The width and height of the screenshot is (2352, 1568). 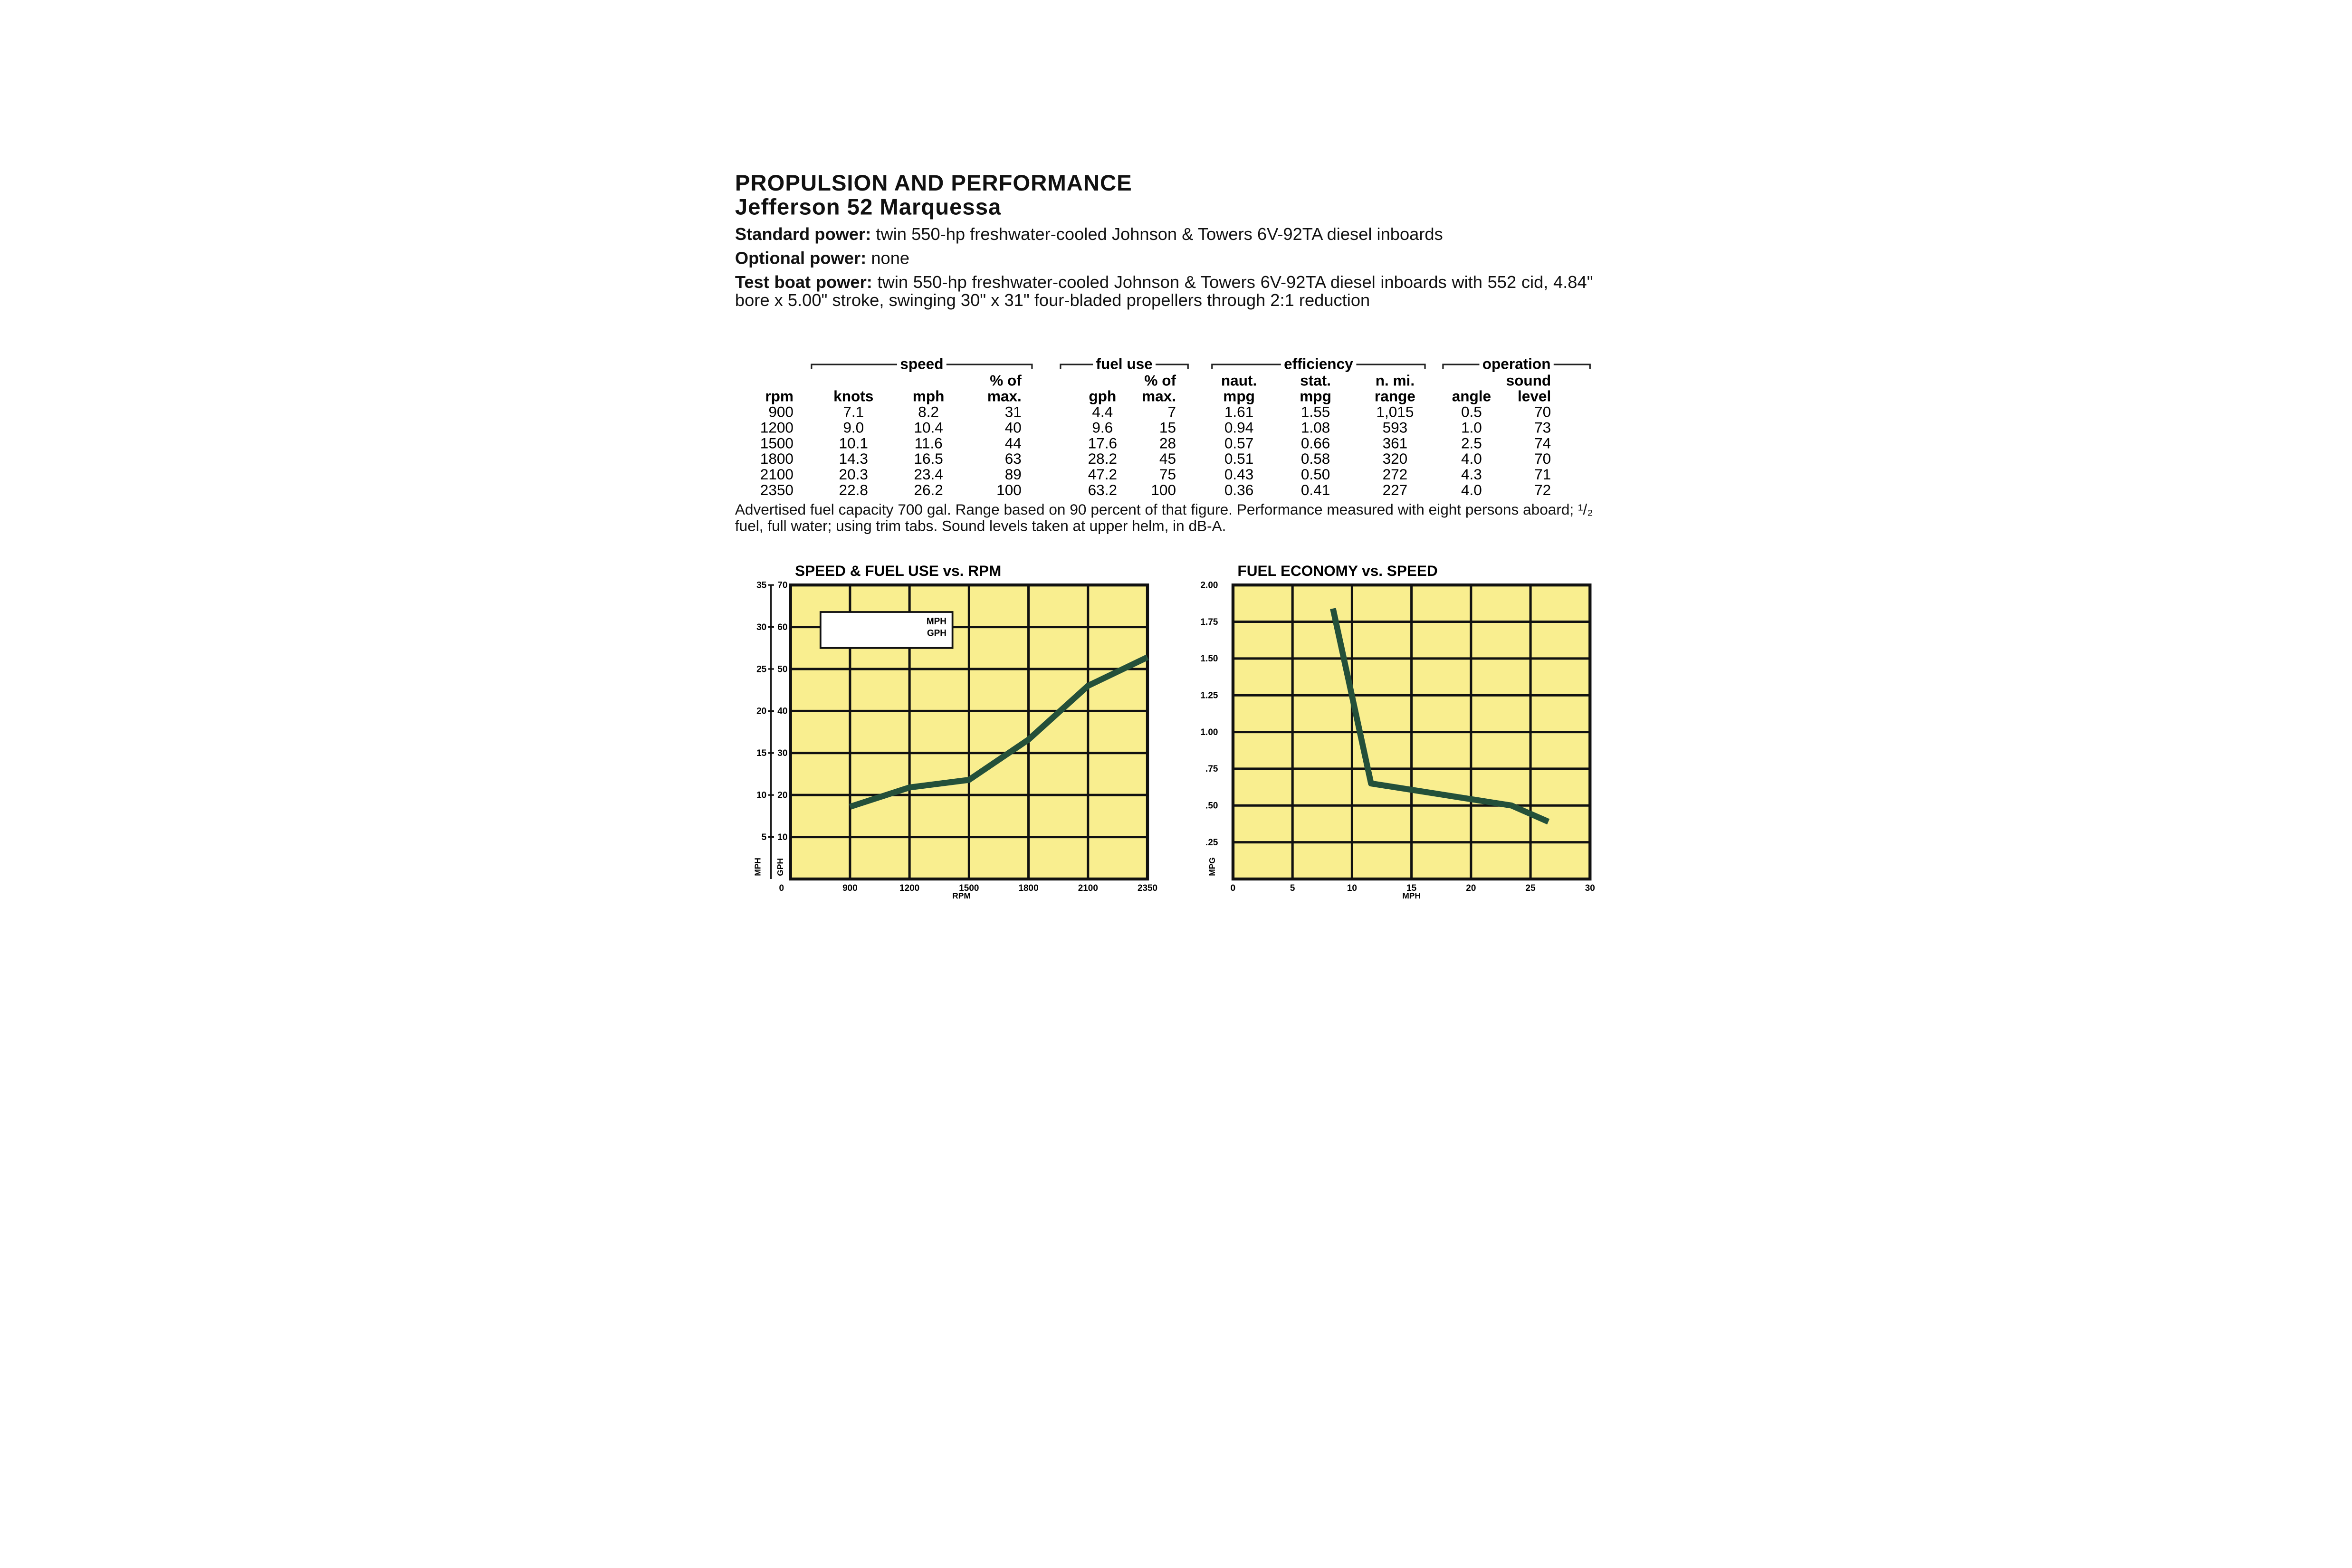 I want to click on group-label: speed, so click(x=922, y=364).